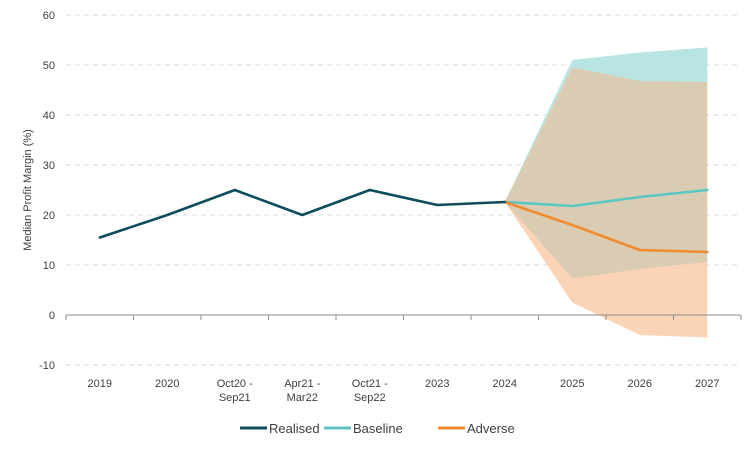 The width and height of the screenshot is (756, 450). I want to click on legend-label-realised: Realised, so click(294, 428).